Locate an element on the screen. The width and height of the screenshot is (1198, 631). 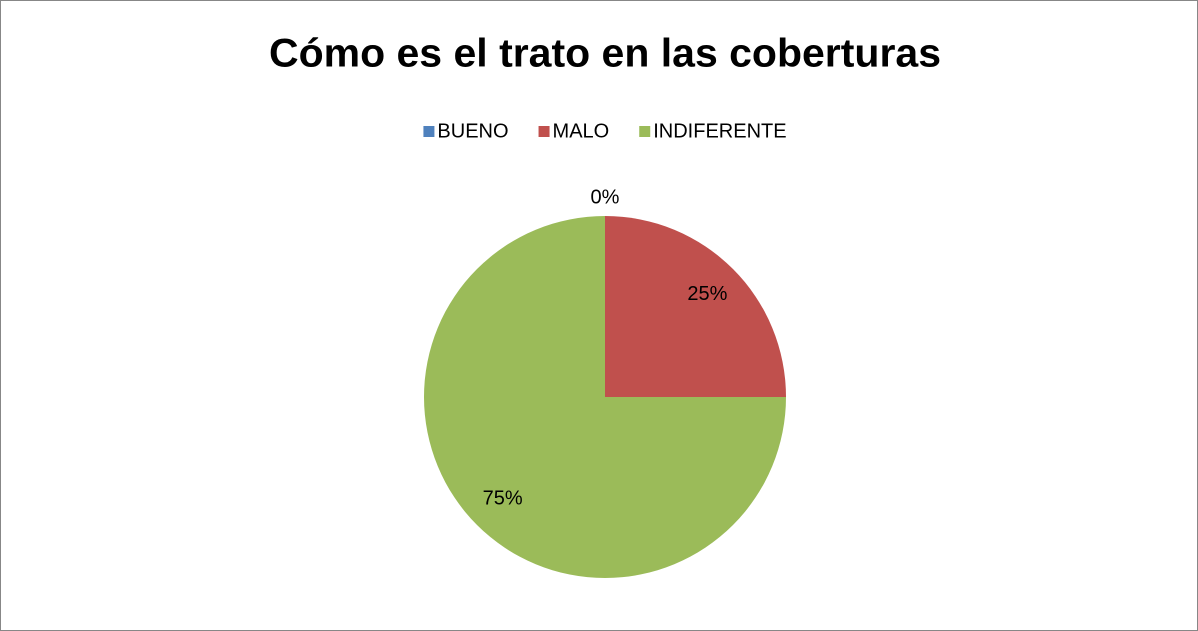
legend-label: BUENO is located at coordinates (472, 131).